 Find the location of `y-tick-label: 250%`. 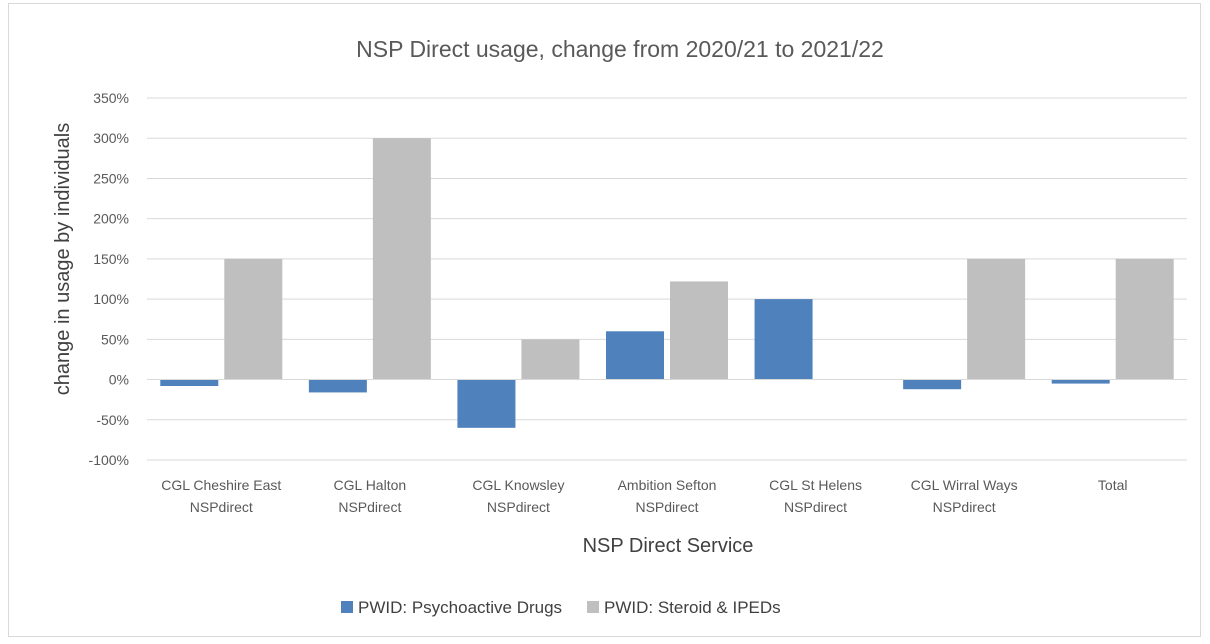

y-tick-label: 250% is located at coordinates (111, 178).